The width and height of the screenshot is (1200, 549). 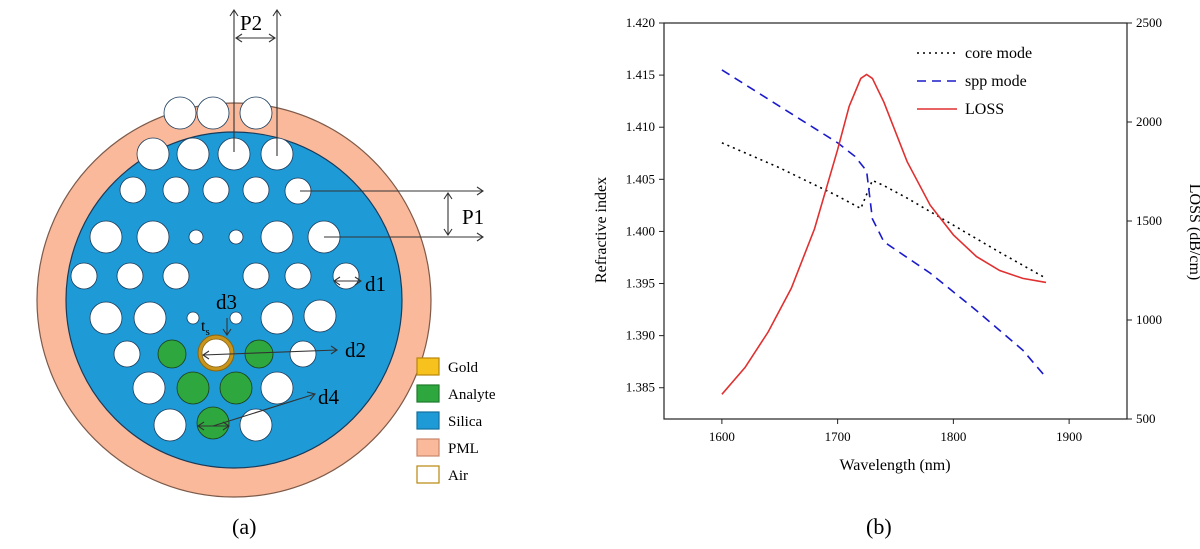 What do you see at coordinates (1193, 232) in the screenshot?
I see `y2-axis-title: LOSS (dB/cm)` at bounding box center [1193, 232].